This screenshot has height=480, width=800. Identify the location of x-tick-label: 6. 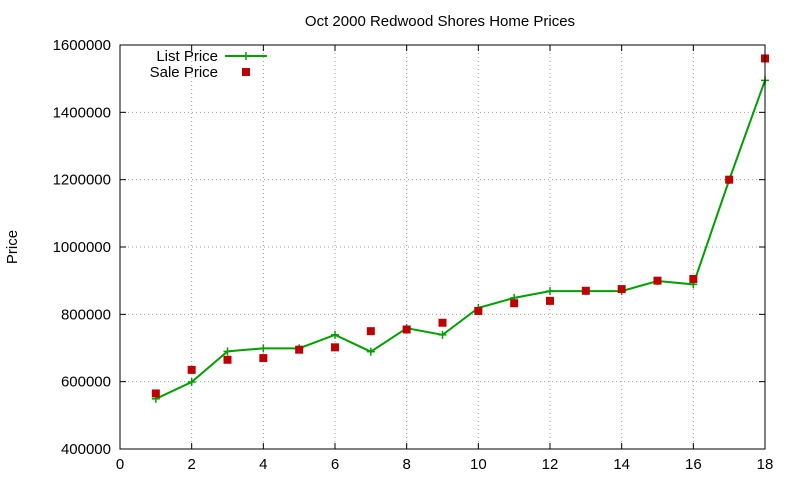
(335, 464).